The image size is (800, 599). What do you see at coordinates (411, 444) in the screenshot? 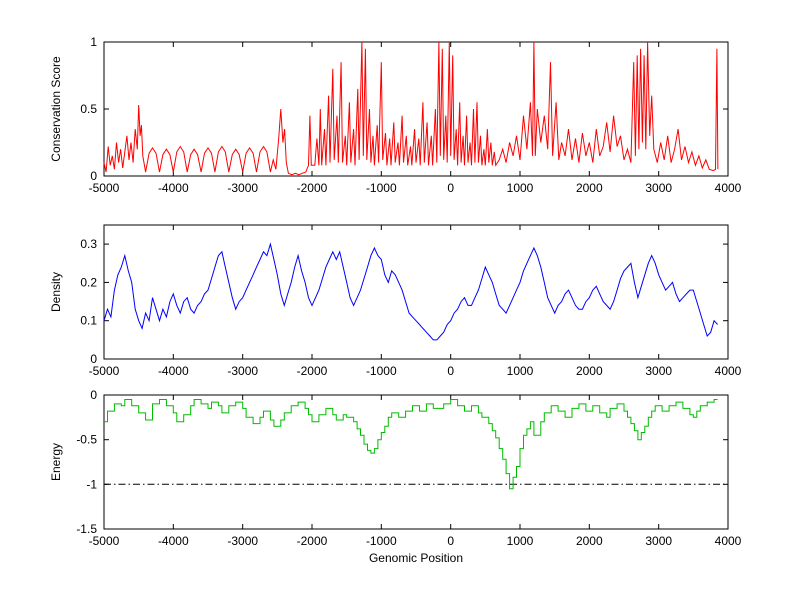
I see `series-energy` at bounding box center [411, 444].